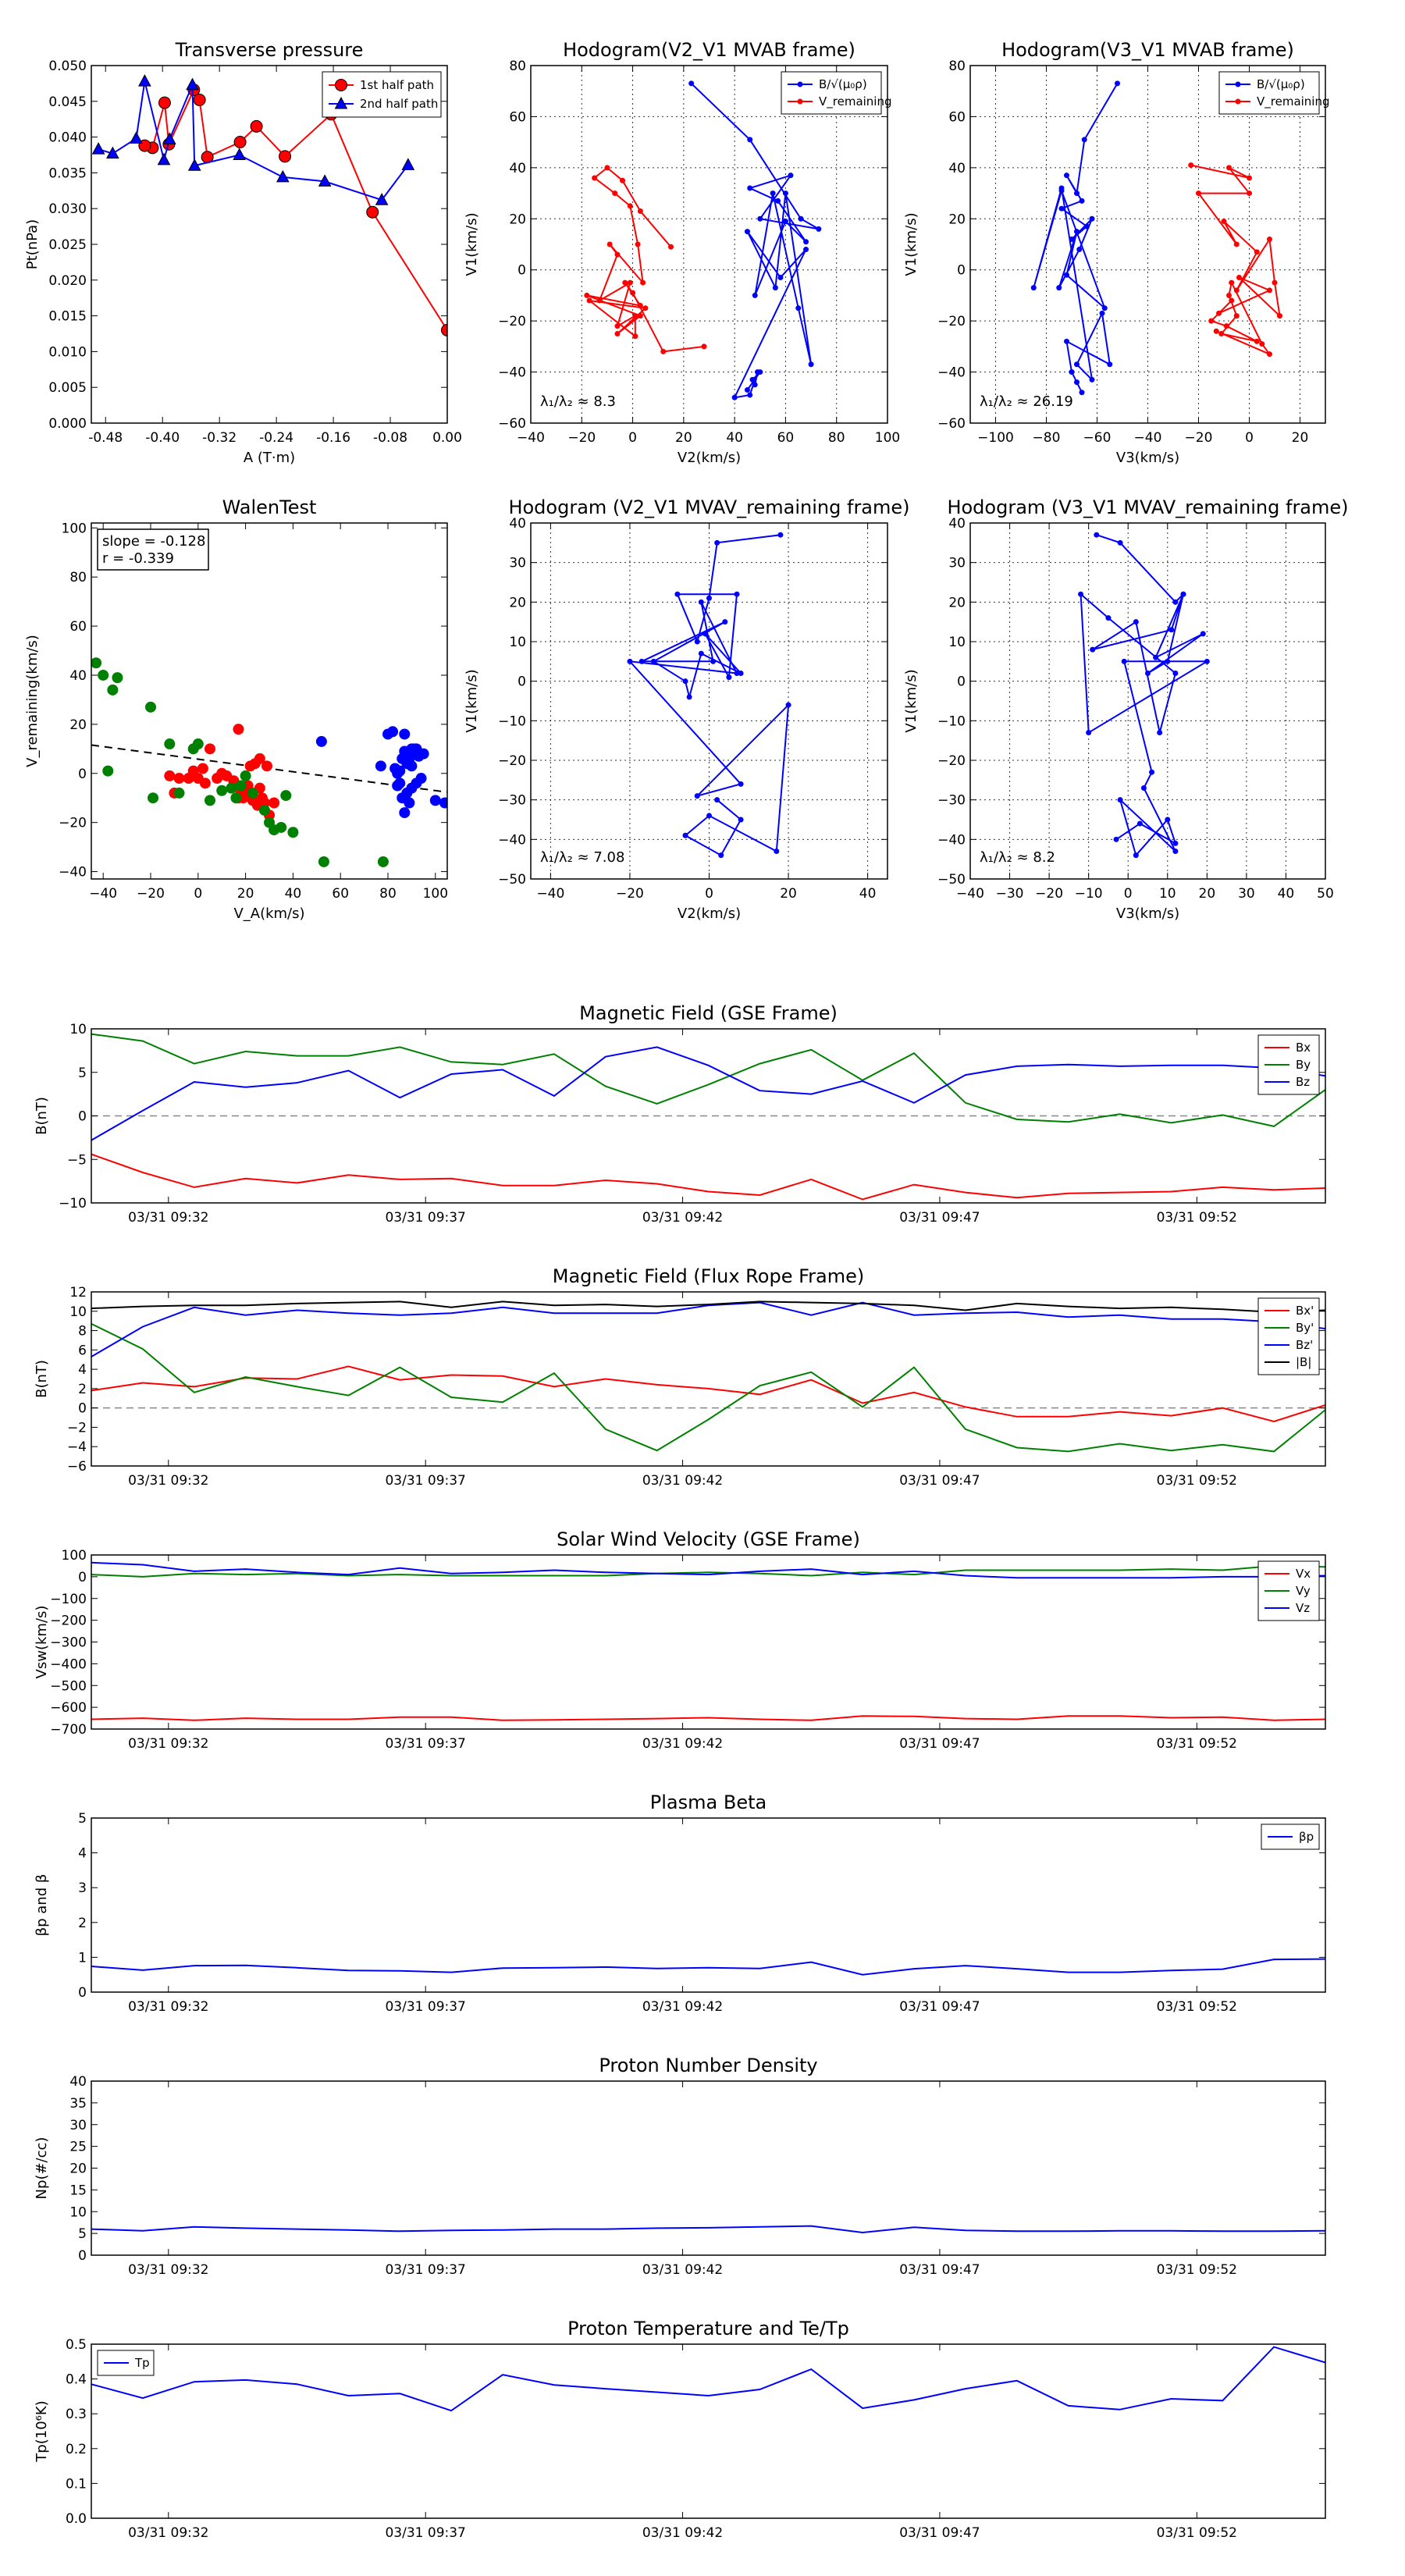 This screenshot has width=1405, height=2576. What do you see at coordinates (1148, 245) in the screenshot?
I see `gridlines` at bounding box center [1148, 245].